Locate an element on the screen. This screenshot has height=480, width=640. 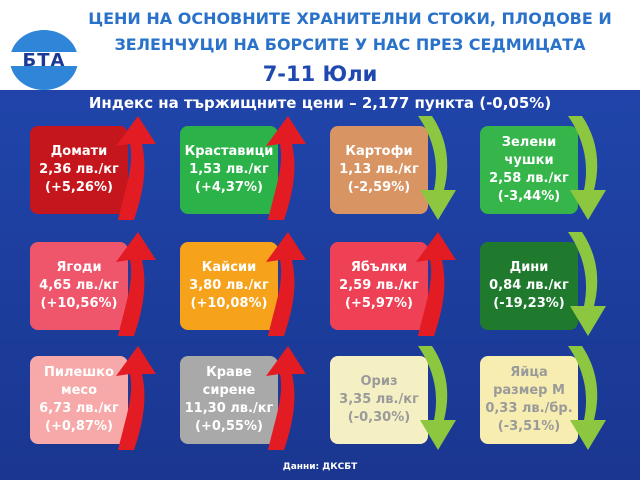
card-change: (-2,59%) is located at coordinates (379, 187).